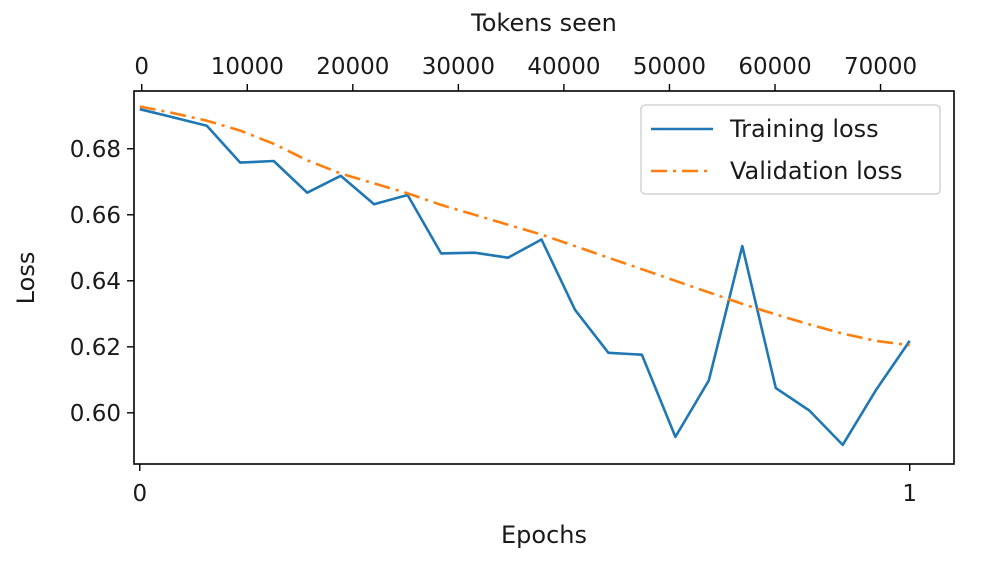  I want to click on x2-axis-label: Tokens seen, so click(543, 23).